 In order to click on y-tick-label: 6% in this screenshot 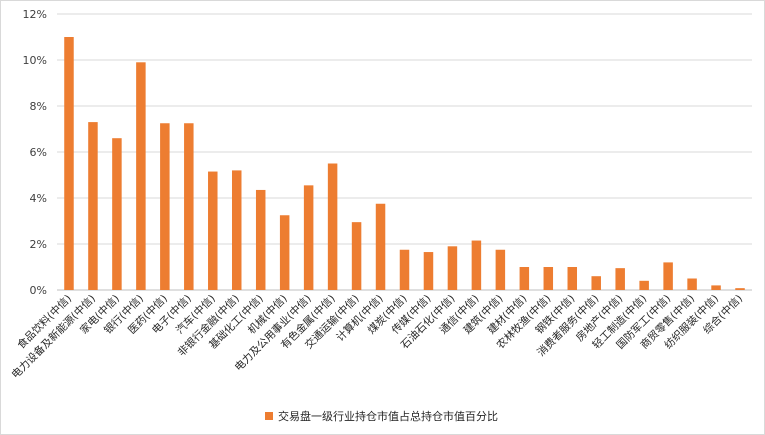, I will do `click(38, 152)`.